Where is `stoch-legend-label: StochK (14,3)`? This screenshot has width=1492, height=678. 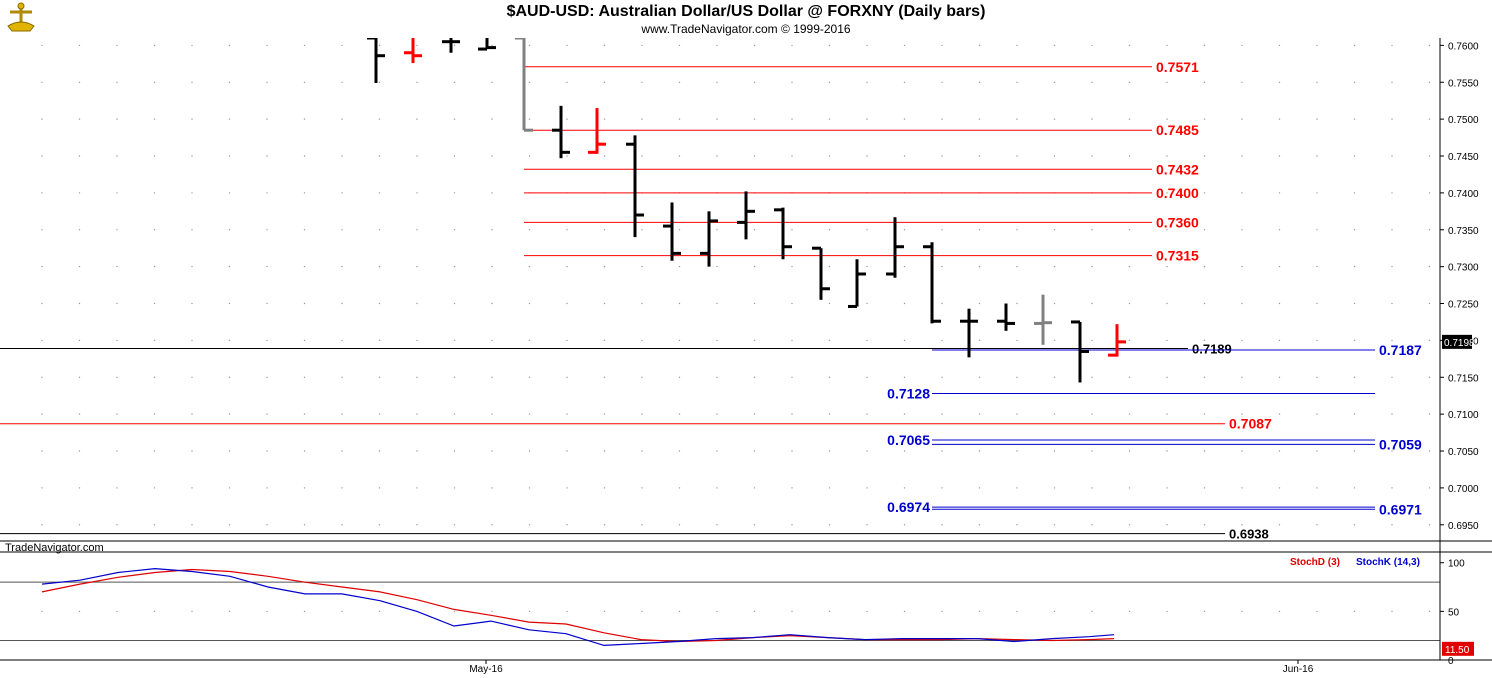
stoch-legend-label: StochK (14,3) is located at coordinates (1388, 562).